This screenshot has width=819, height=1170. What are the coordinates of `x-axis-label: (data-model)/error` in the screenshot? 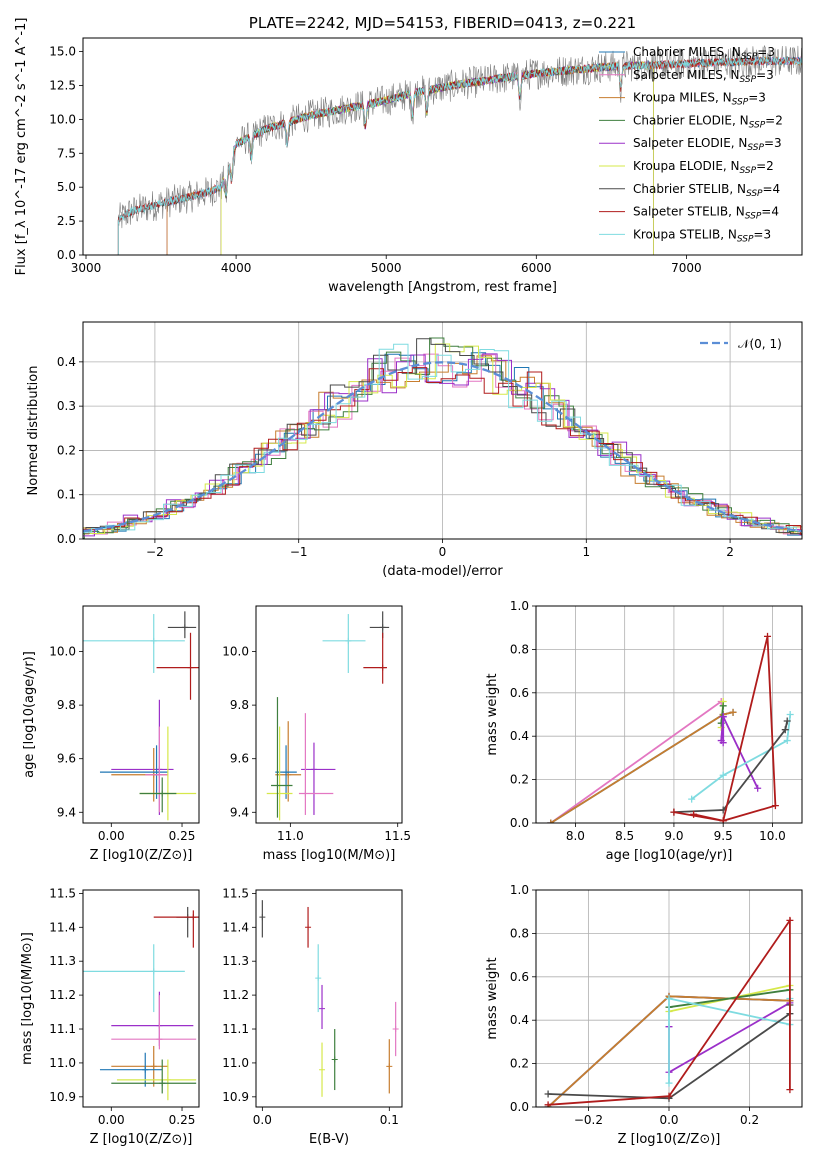 It's located at (442, 571).